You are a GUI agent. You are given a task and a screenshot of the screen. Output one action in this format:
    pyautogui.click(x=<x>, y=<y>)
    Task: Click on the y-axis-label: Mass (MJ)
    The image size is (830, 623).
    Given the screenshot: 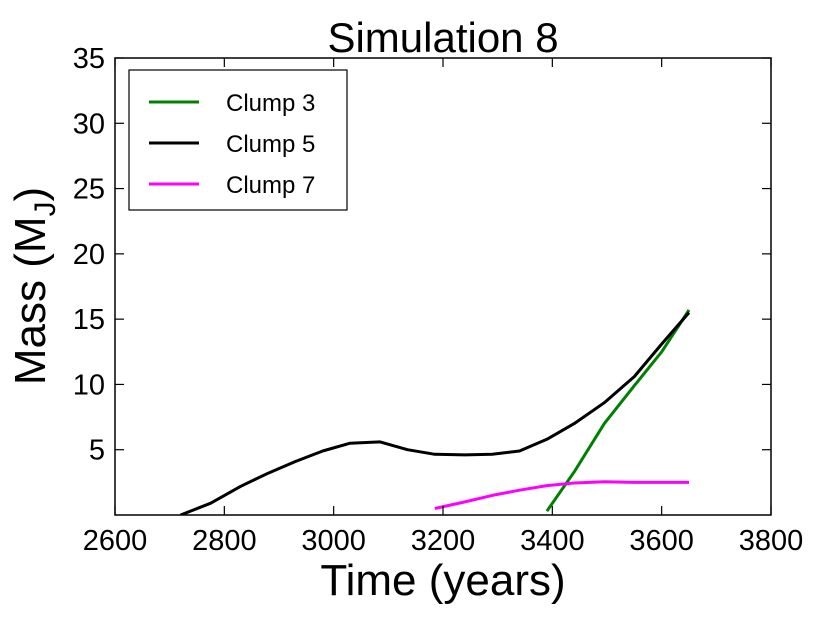 What is the action you would take?
    pyautogui.click(x=34, y=286)
    